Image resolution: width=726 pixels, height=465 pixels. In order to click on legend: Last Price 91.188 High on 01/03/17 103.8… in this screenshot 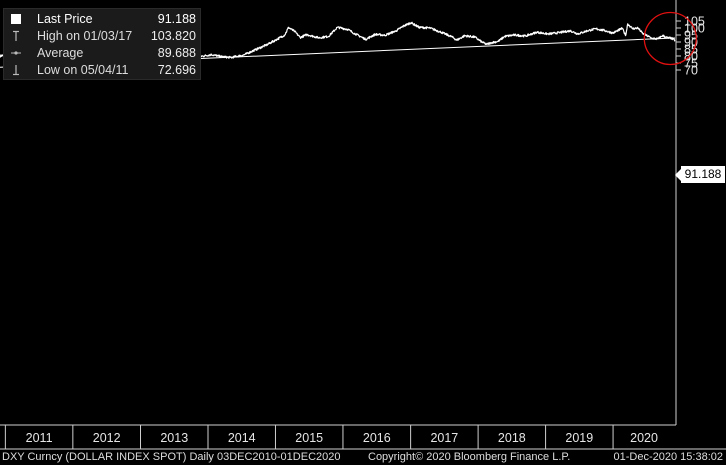, I will do `click(102, 44)`.